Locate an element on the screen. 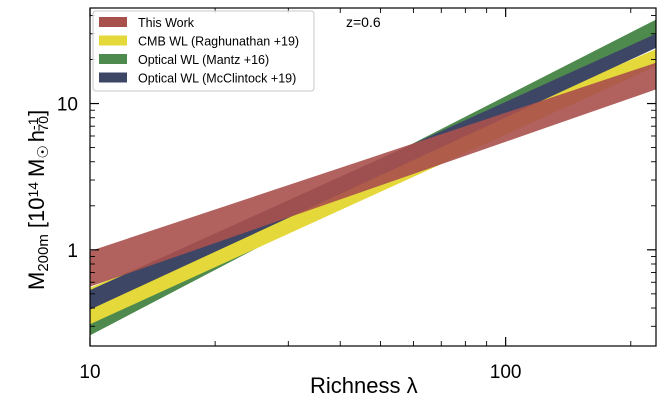  y-tick-label: 1 is located at coordinates (72, 251).